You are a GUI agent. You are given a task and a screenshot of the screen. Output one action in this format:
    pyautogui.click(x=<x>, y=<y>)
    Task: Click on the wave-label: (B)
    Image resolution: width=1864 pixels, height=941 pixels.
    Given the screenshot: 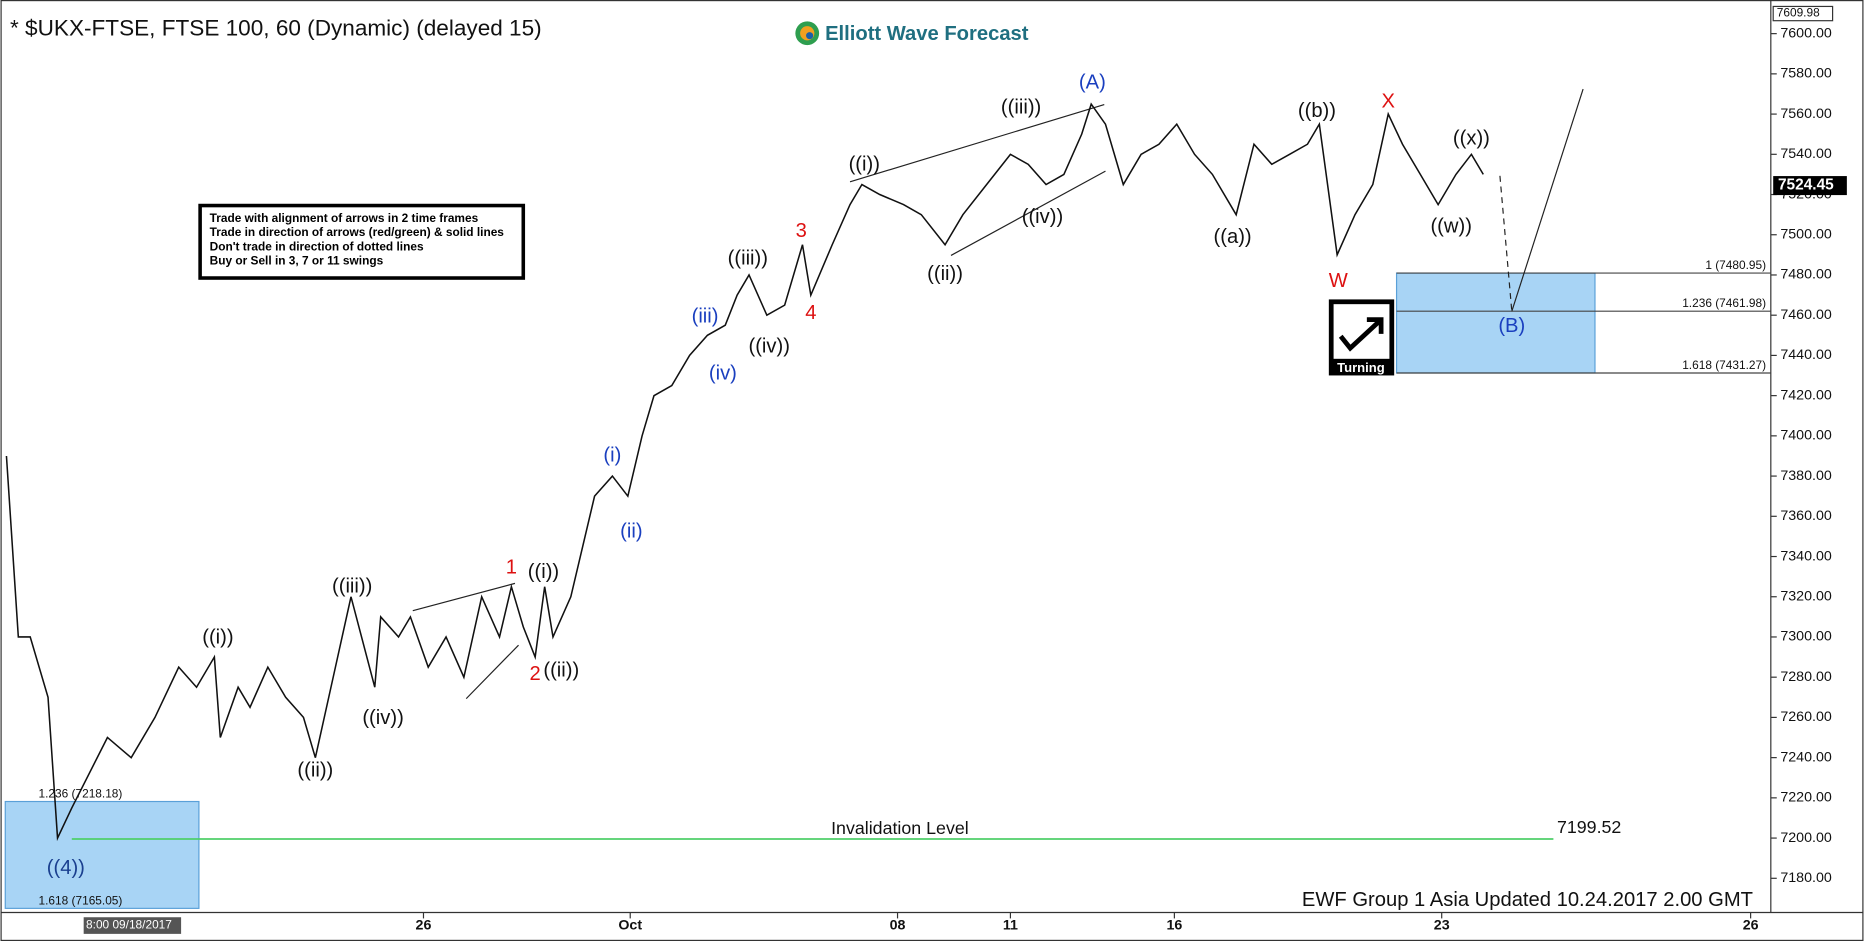 What is the action you would take?
    pyautogui.click(x=1511, y=326)
    